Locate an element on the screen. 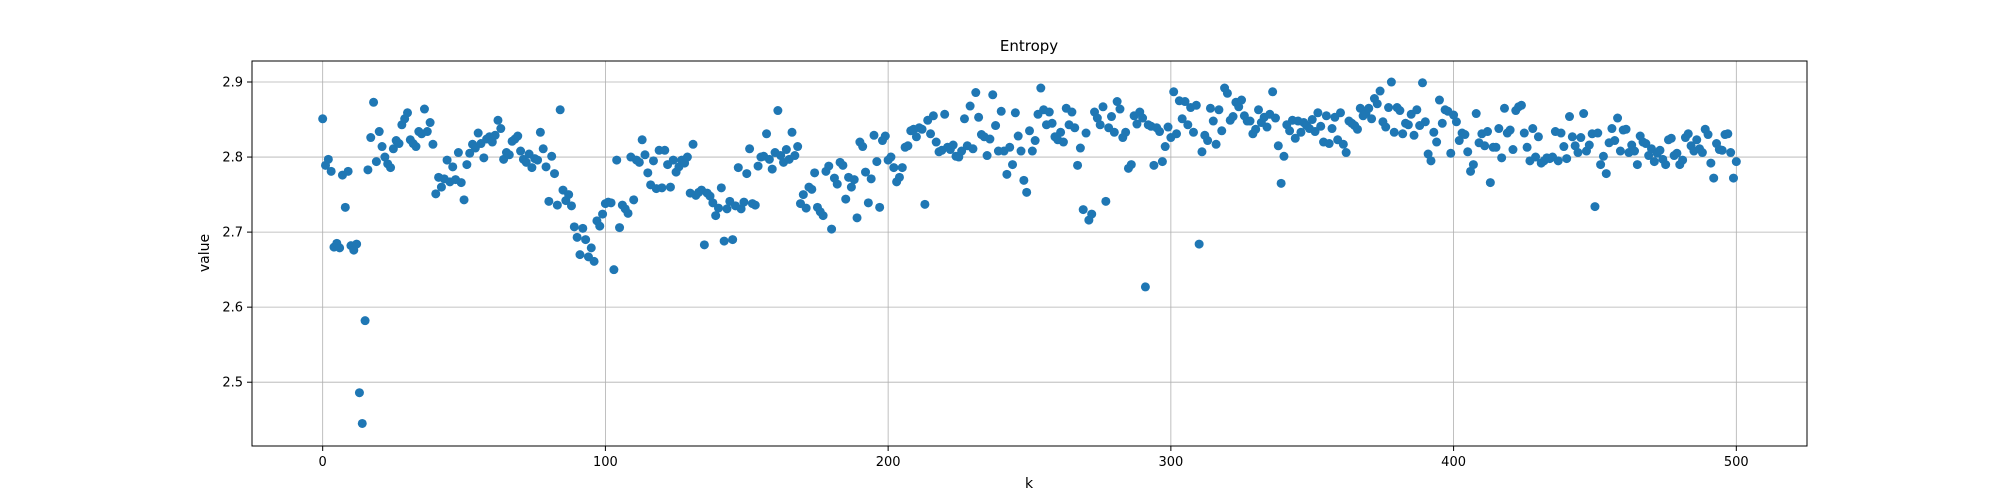 The image size is (2000, 500). x-tick-label: 300 is located at coordinates (1170, 462).